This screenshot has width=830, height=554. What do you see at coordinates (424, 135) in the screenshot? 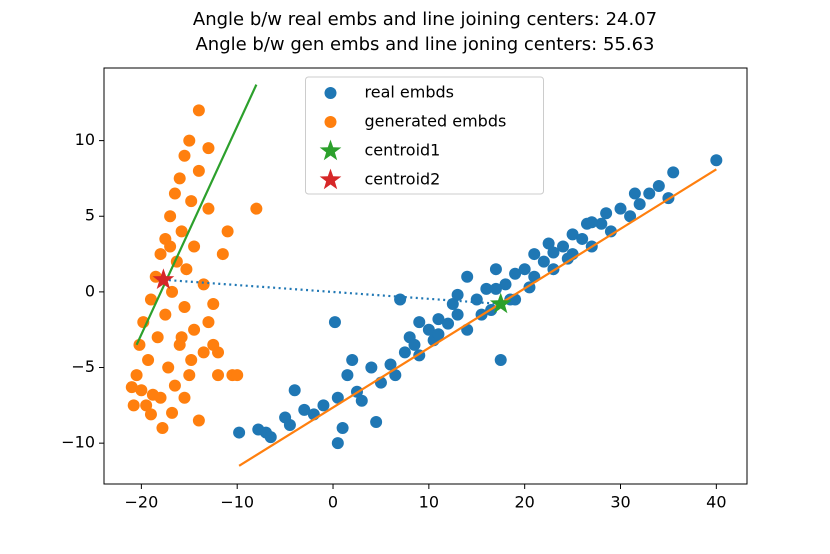
I see `legend-box` at bounding box center [424, 135].